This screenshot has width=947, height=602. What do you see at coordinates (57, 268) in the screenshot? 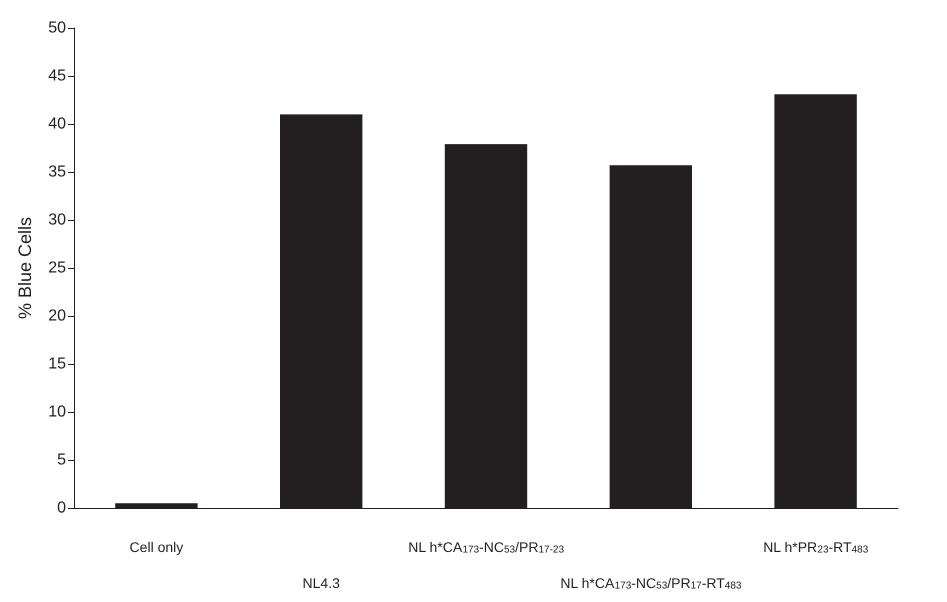
I see `y-tick-label: 25` at bounding box center [57, 268].